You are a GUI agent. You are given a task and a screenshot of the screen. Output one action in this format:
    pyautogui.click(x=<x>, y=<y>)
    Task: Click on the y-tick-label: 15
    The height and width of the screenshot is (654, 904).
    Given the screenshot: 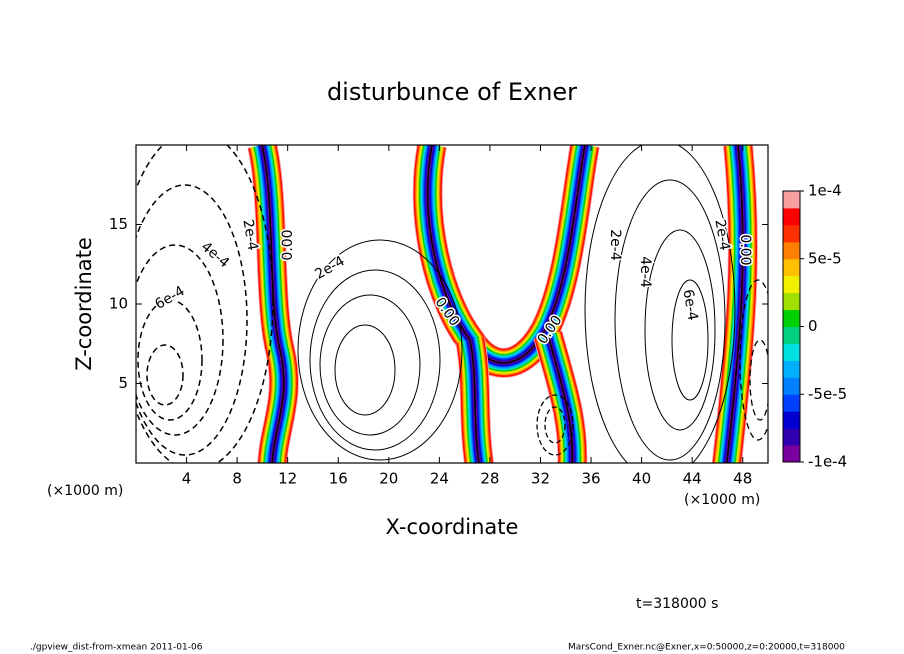 What is the action you would take?
    pyautogui.click(x=118, y=224)
    